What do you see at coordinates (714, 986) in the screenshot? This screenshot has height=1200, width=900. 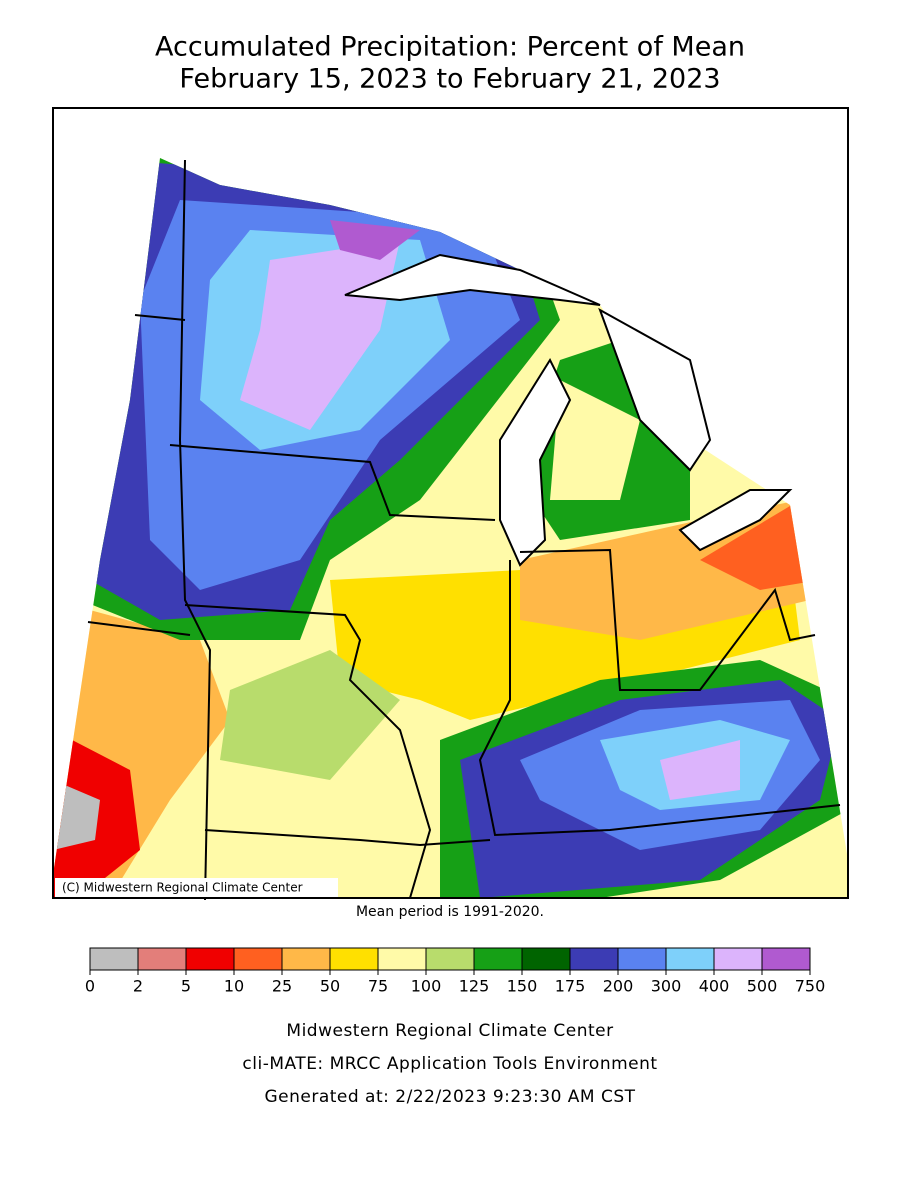 I see `legend-label: 400` at bounding box center [714, 986].